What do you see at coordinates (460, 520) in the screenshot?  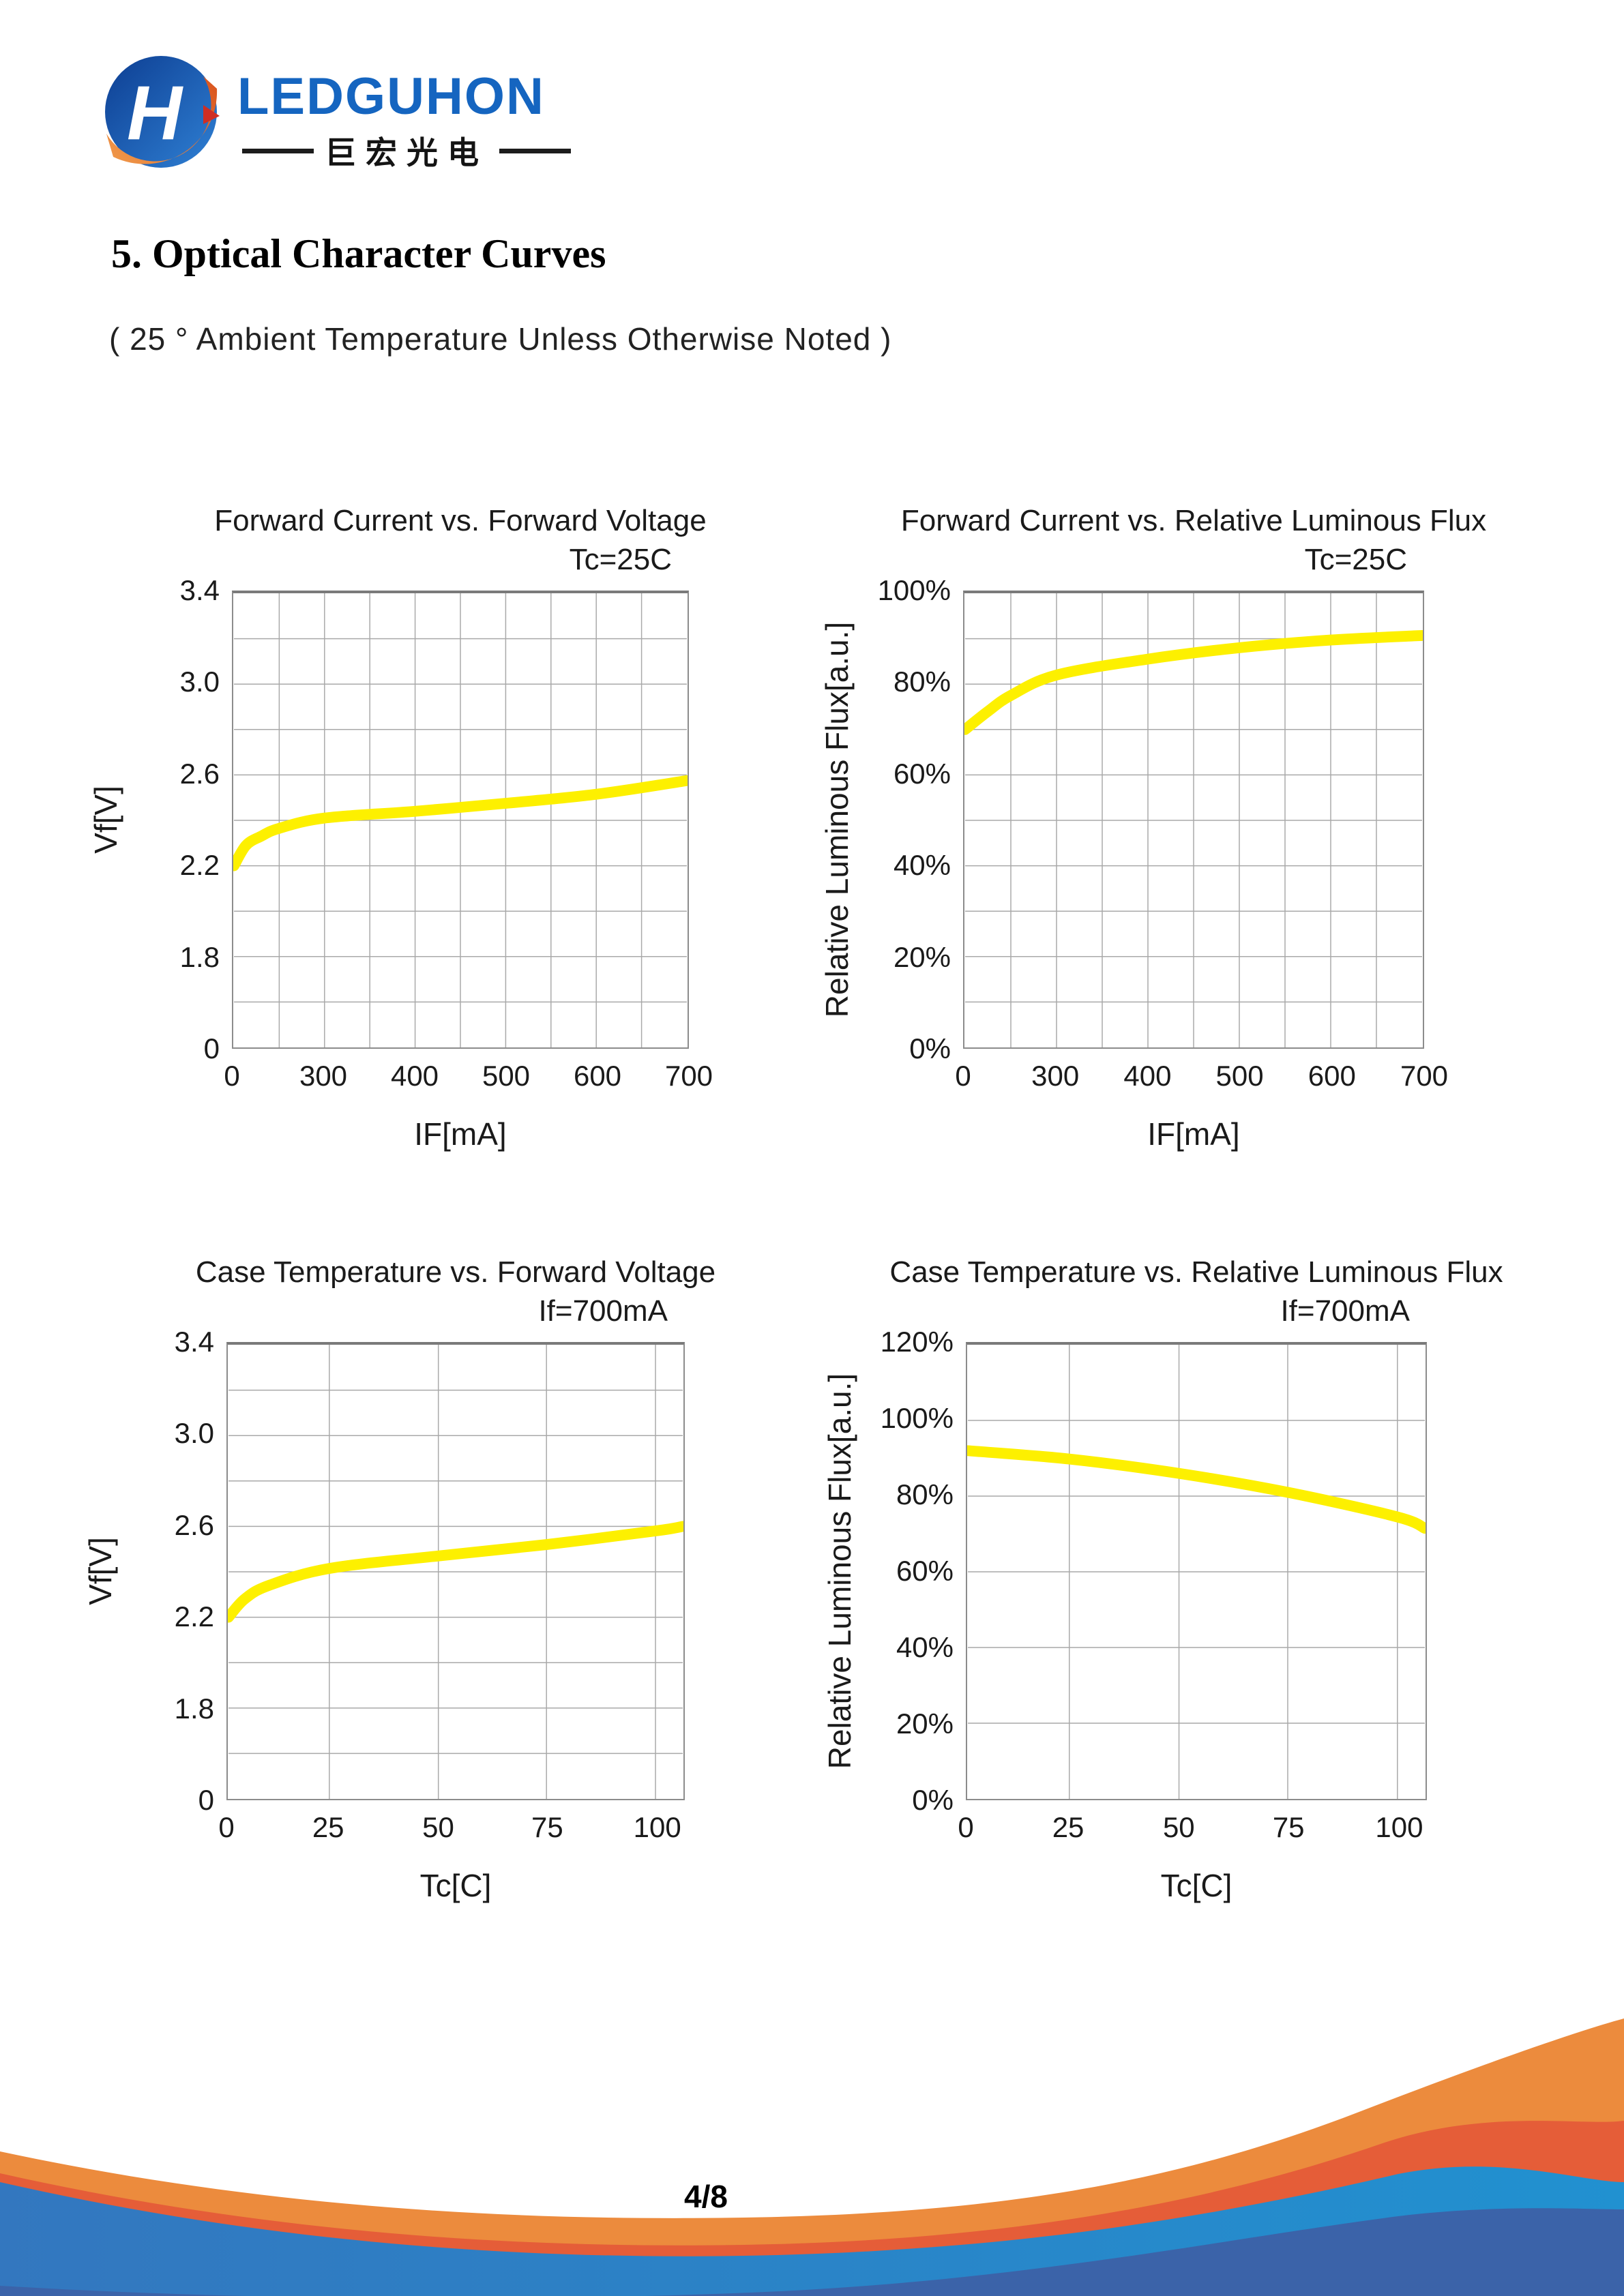 I see `chart-title: Forward Current vs. Forward Voltage` at bounding box center [460, 520].